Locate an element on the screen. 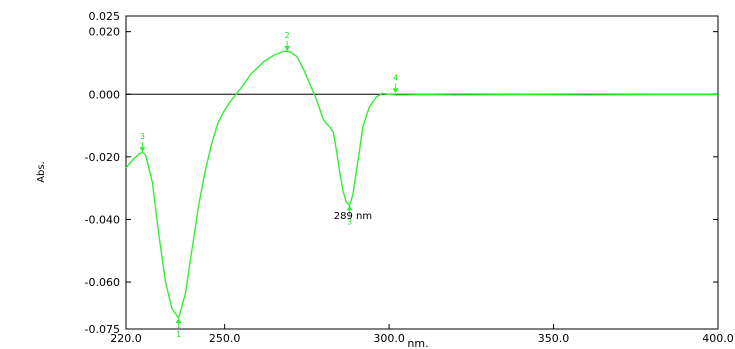 This screenshot has width=735, height=349. y-tick-label: -0.060 is located at coordinates (102, 282).